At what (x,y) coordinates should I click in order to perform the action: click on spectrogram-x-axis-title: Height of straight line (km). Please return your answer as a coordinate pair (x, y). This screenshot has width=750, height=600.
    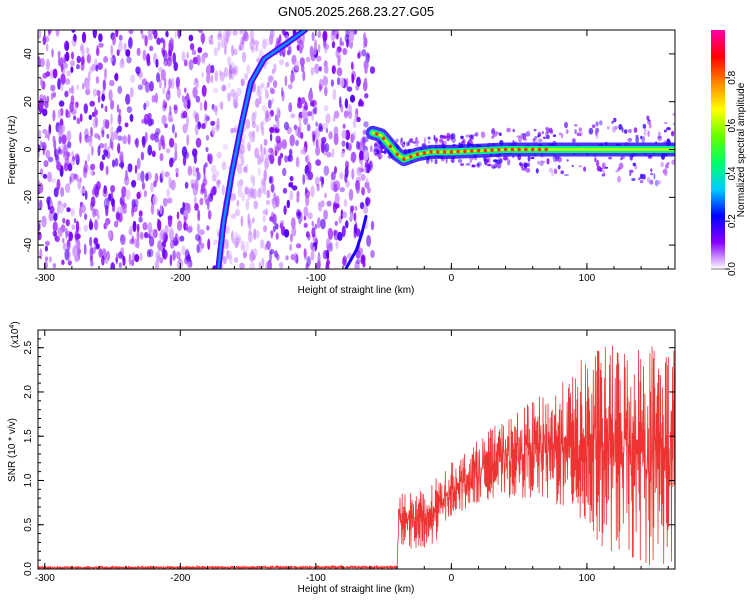
    Looking at the image, I should click on (356, 290).